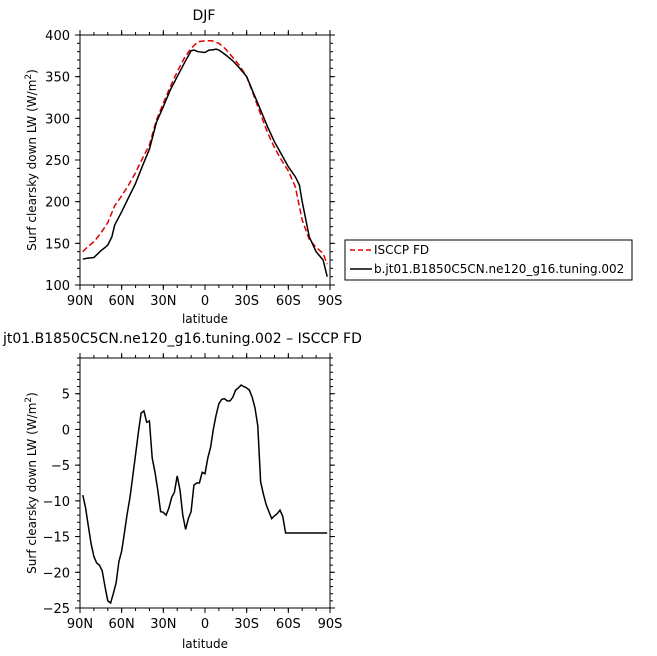 Image resolution: width=657 pixels, height=656 pixels. Describe the element at coordinates (163, 624) in the screenshot. I see `bottom-x-tick-label: 30N` at that location.